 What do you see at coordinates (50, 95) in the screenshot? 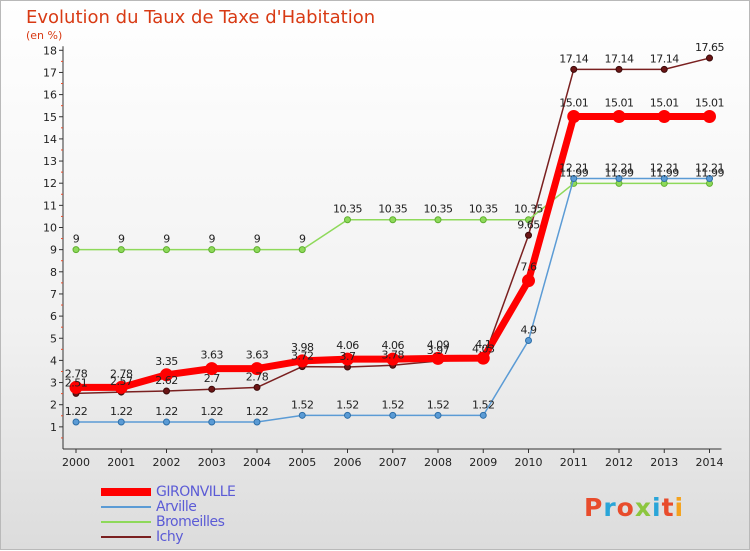
I see `y-tick-label: 16` at bounding box center [50, 95].